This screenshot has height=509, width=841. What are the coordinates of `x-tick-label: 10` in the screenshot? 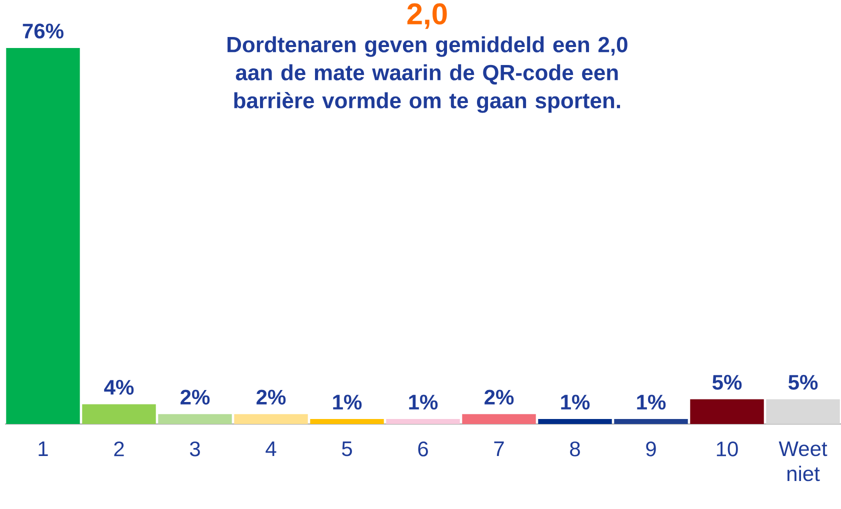 It's located at (727, 449).